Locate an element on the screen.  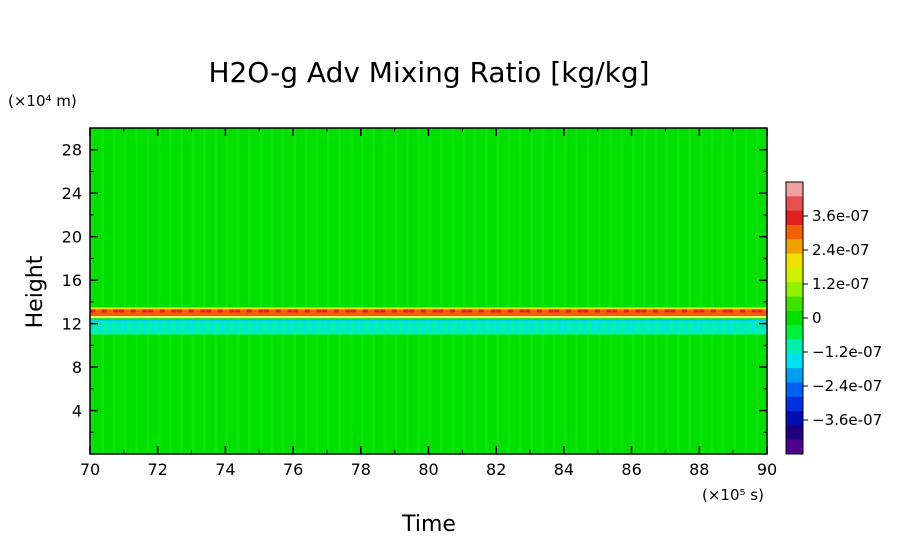
x-tick-label: 78 is located at coordinates (361, 469).